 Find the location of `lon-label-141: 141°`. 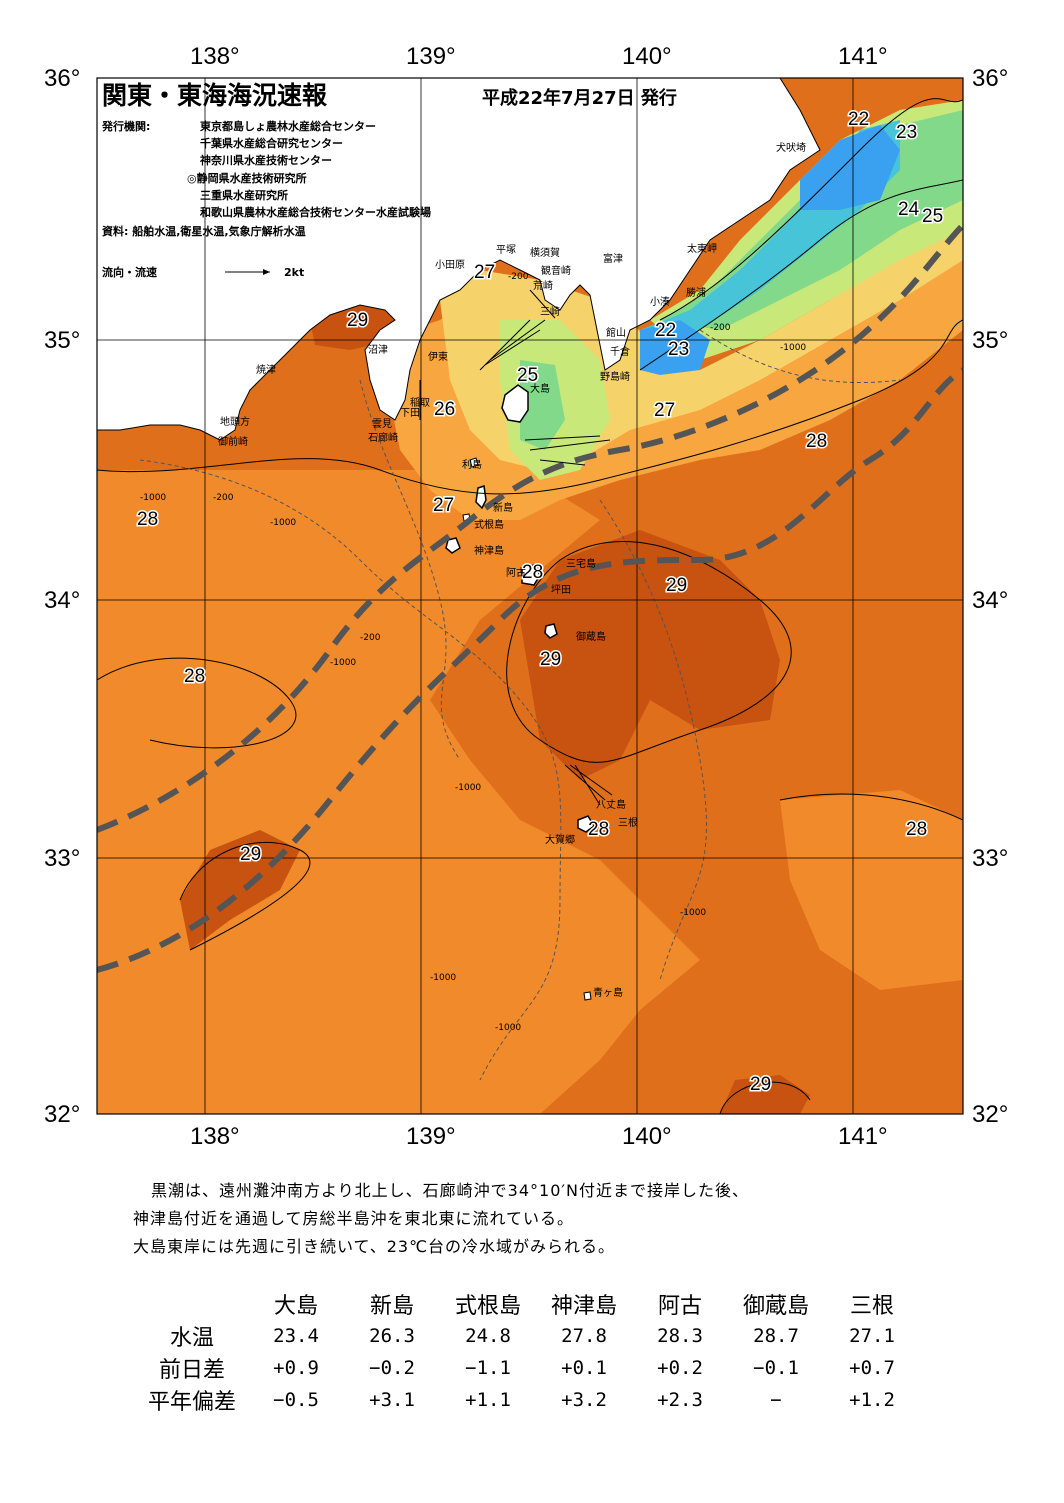

lon-label-141: 141° is located at coordinates (863, 56).